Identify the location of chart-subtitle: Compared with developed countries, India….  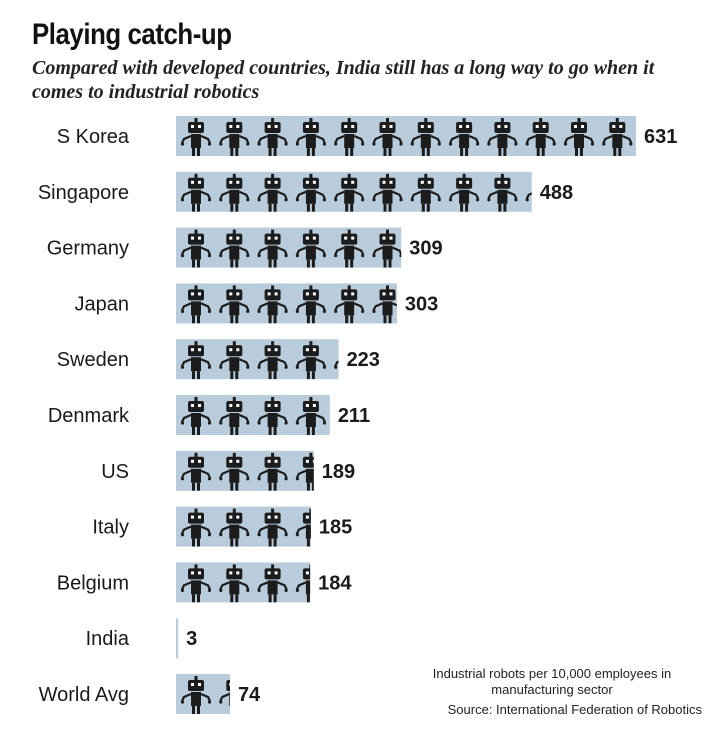
(343, 80).